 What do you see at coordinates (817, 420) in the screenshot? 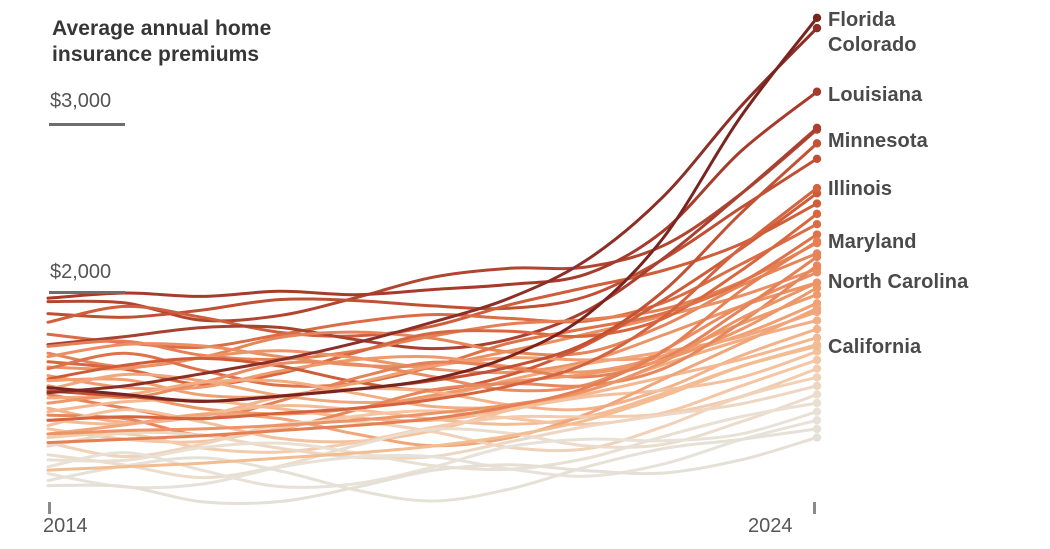
I see `background-state-line-33-endpoint-dot` at bounding box center [817, 420].